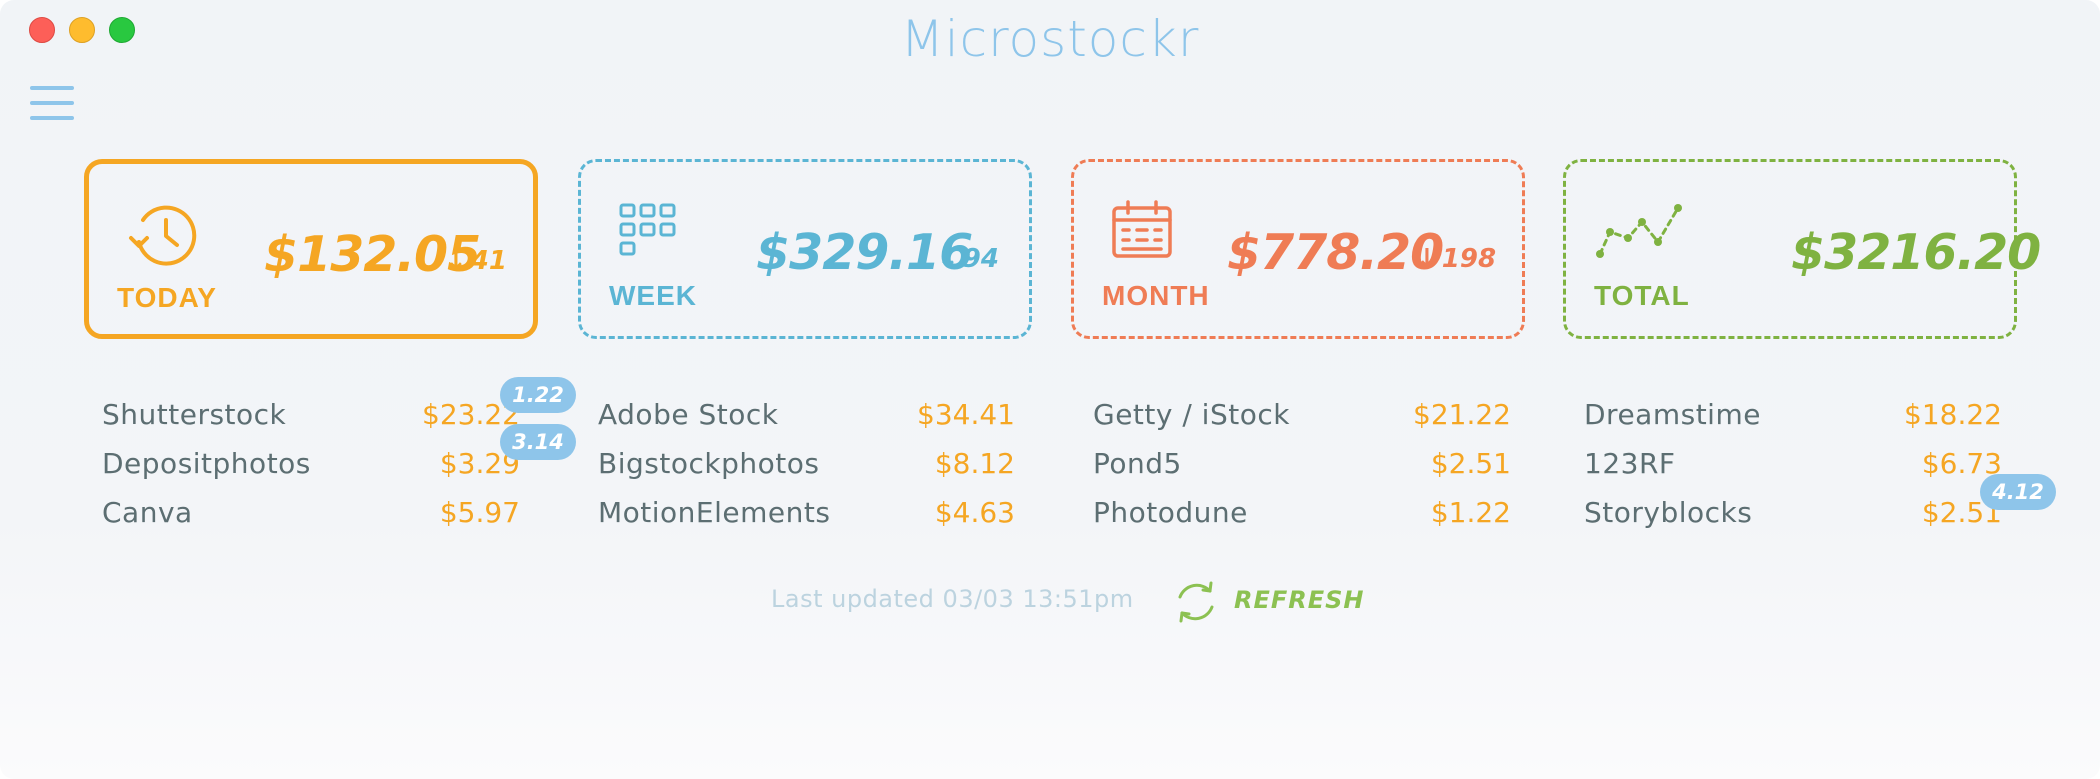 The width and height of the screenshot is (2100, 779). Describe the element at coordinates (1672, 414) in the screenshot. I see `agency-name: Dreamstime` at that location.